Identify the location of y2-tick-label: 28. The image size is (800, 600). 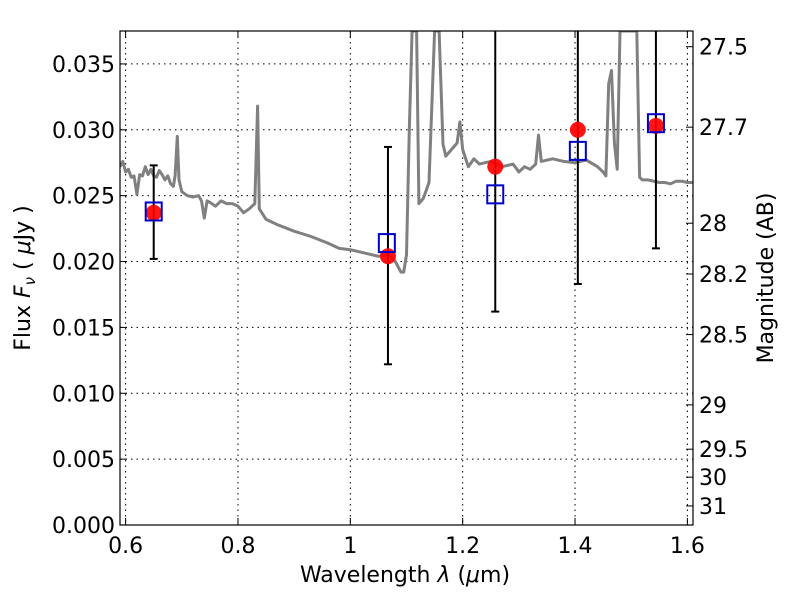
(713, 224).